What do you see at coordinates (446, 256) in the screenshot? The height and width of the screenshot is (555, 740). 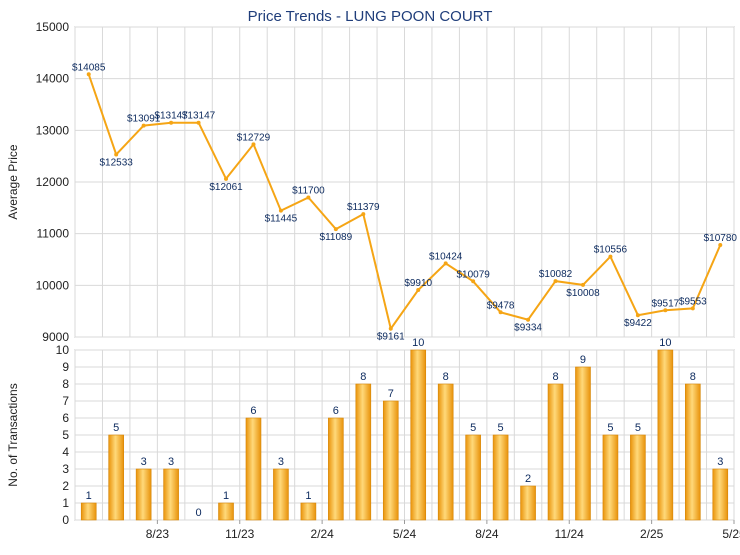 I see `price-data-label: $10424` at bounding box center [446, 256].